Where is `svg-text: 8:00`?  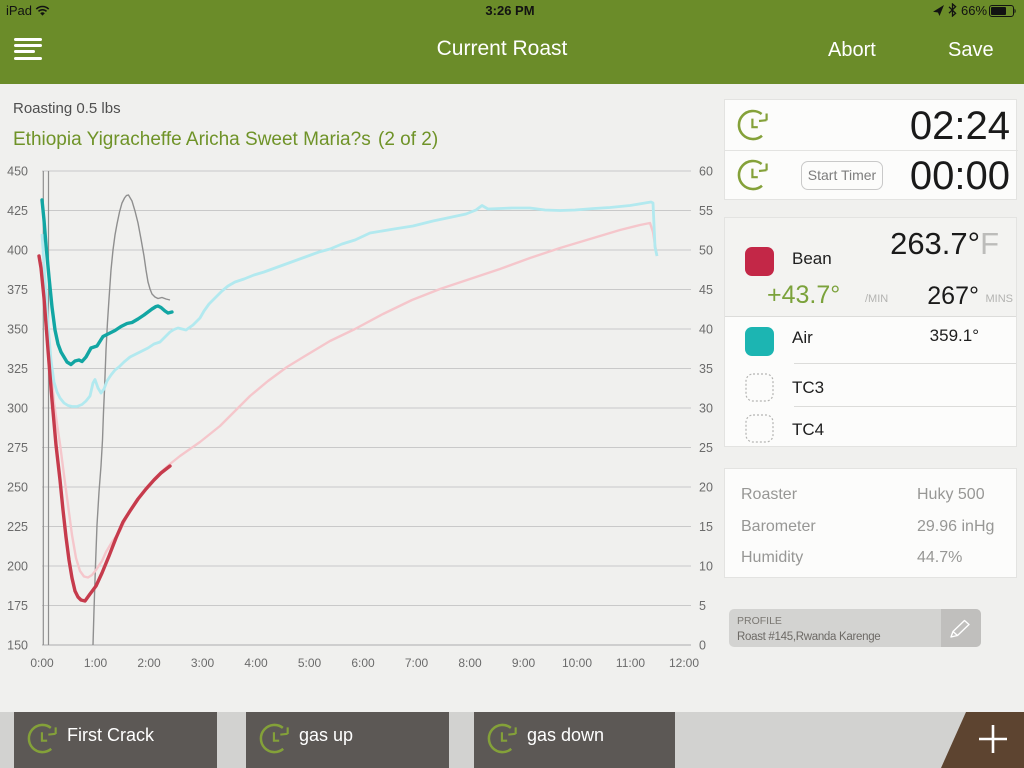 svg-text: 8:00 is located at coordinates (470, 663).